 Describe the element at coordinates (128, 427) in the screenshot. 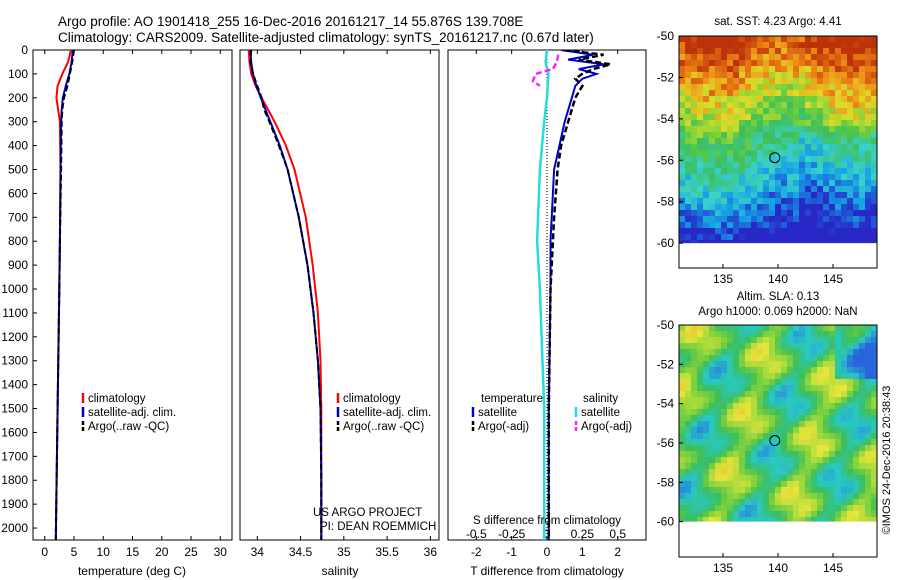

I see `temperature-legend-label: Argo(..raw -QC)` at that location.